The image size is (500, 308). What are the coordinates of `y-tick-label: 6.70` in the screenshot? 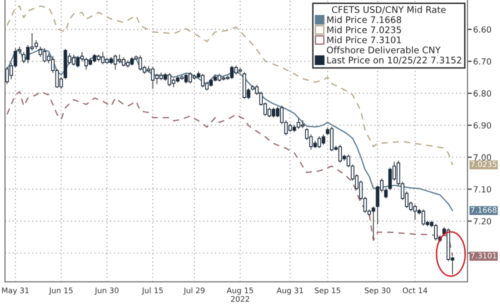 It's located at (483, 61).